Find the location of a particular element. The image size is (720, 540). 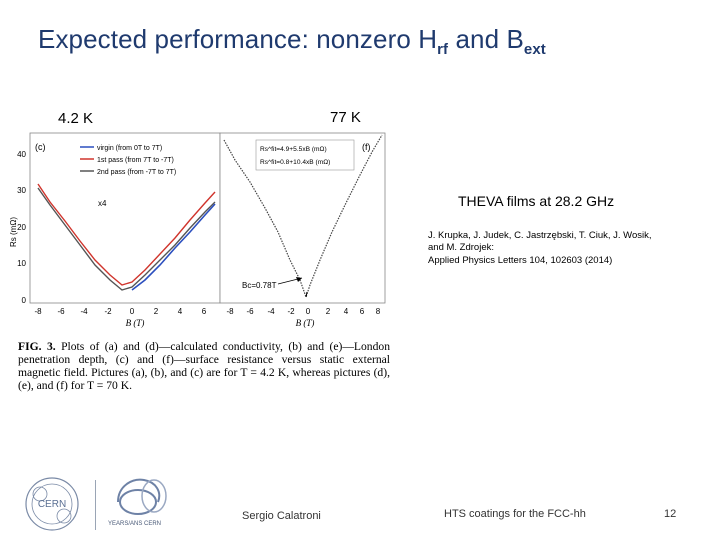

xtick-r-5: 2 is located at coordinates (328, 311).